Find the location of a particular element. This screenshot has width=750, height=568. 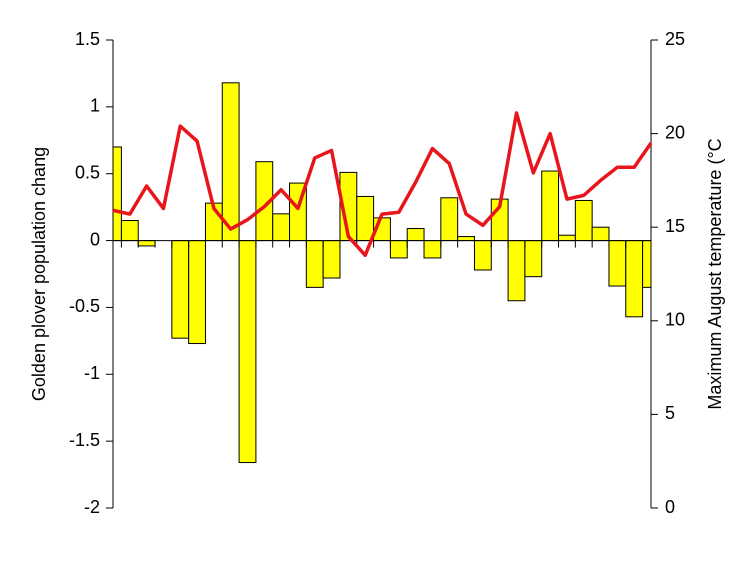

y-tick-label: 0.5 is located at coordinates (87, 172).